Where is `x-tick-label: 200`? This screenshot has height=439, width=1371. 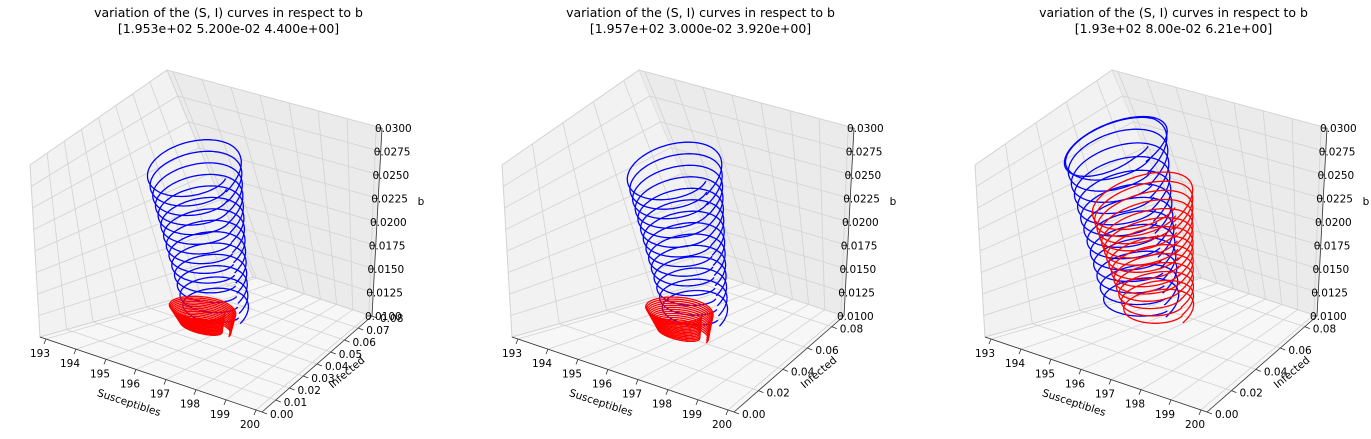
x-tick-label: 200 is located at coordinates (250, 425).